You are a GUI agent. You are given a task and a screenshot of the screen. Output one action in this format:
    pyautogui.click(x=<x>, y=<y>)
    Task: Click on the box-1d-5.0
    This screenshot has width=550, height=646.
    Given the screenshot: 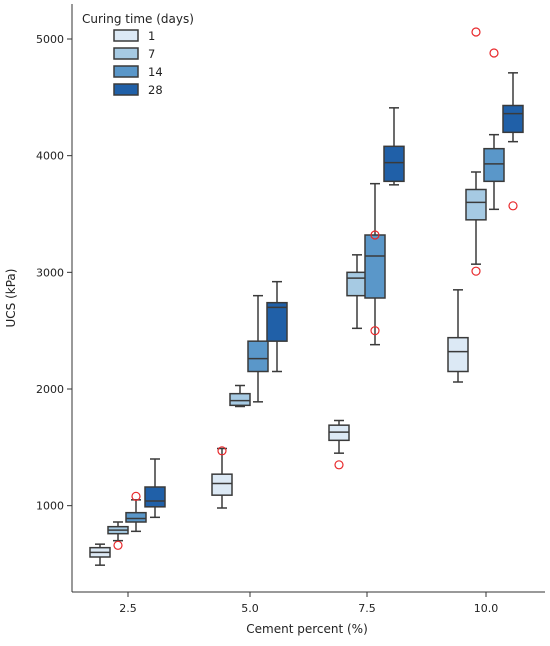 What is the action you would take?
    pyautogui.click(x=222, y=477)
    